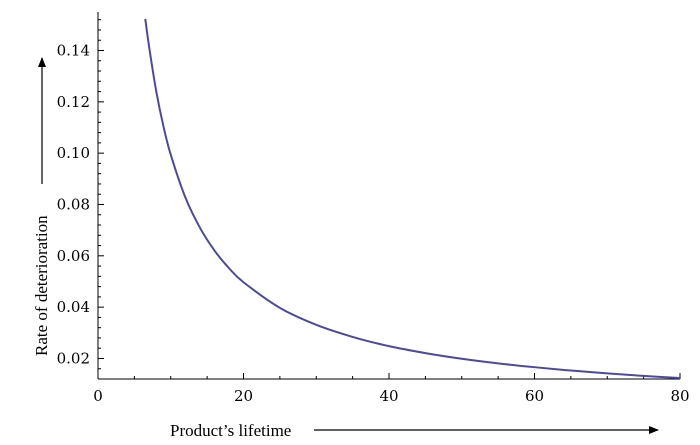 The height and width of the screenshot is (445, 700). I want to click on x-tick-label: 80, so click(679, 396).